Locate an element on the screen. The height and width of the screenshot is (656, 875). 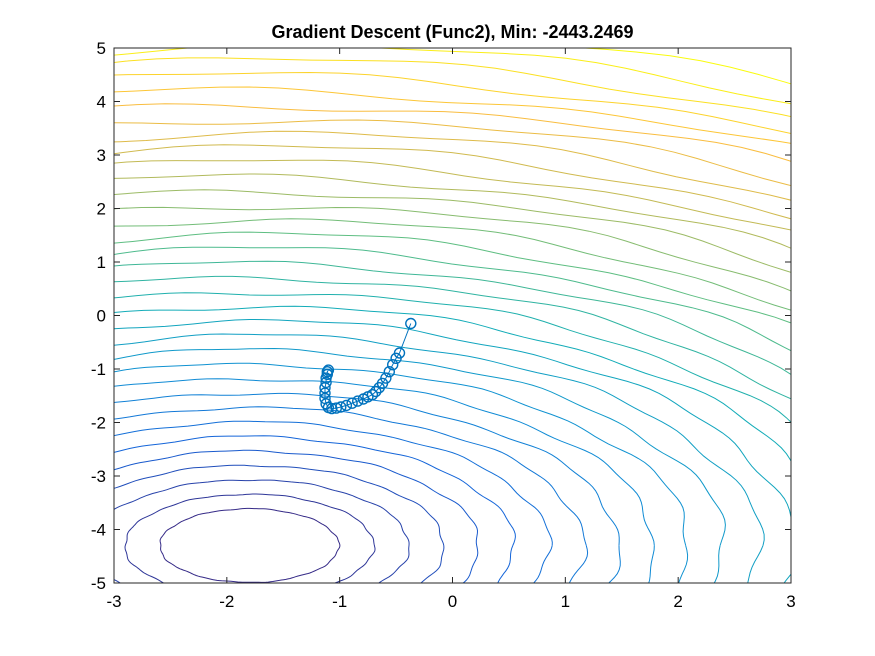
x-tick-label: -1 is located at coordinates (339, 601).